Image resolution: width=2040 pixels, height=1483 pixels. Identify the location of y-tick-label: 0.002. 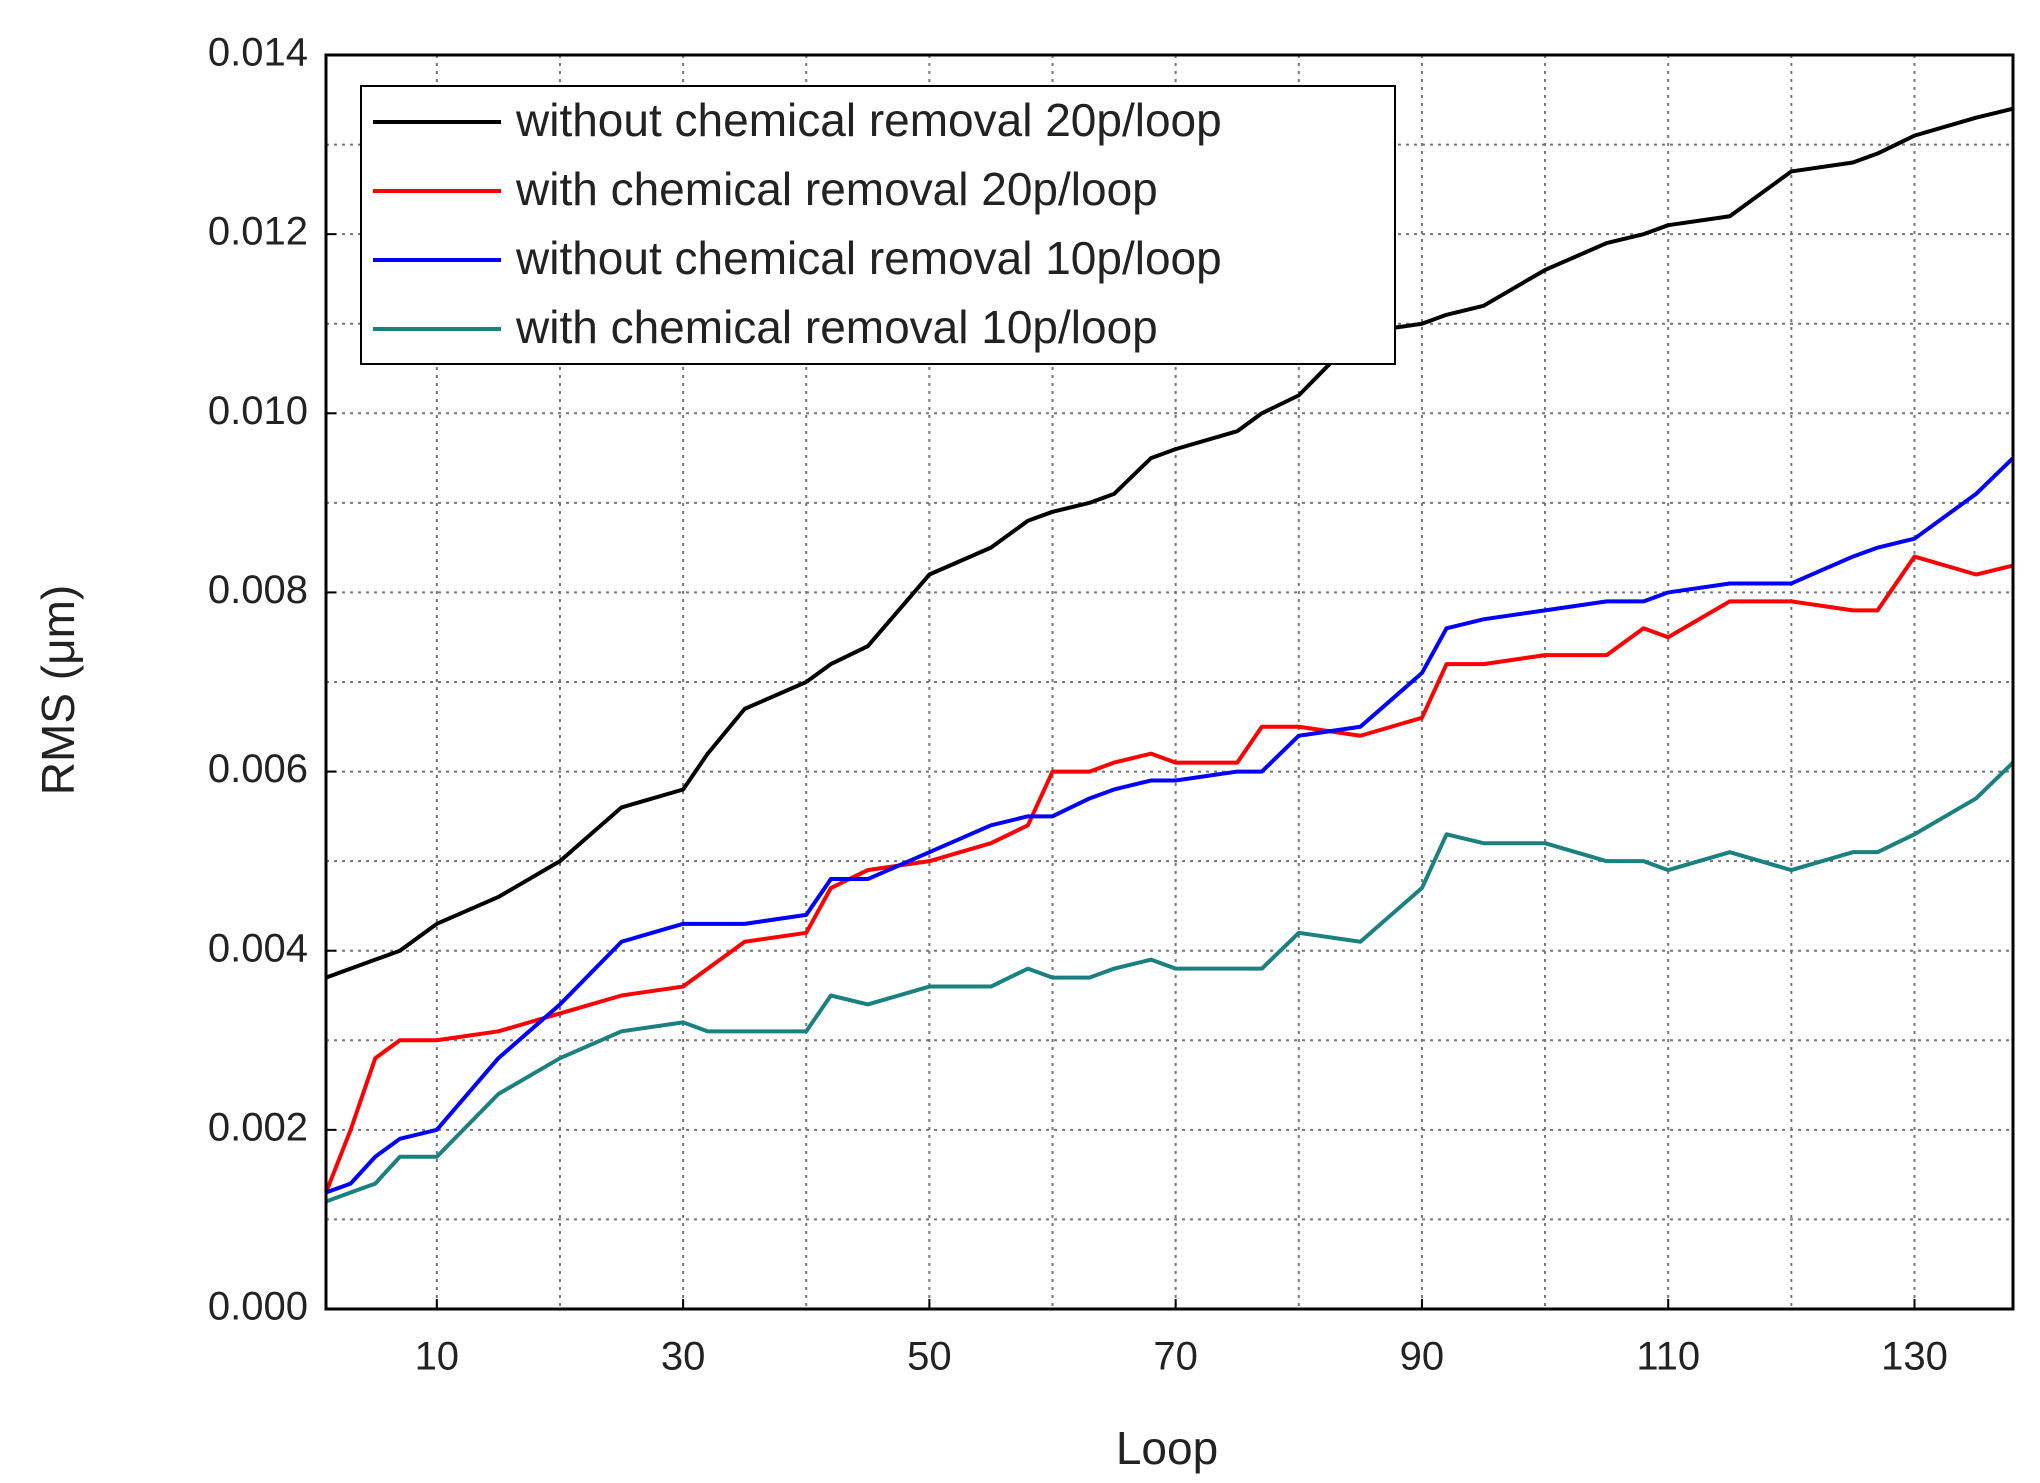
(258, 1127).